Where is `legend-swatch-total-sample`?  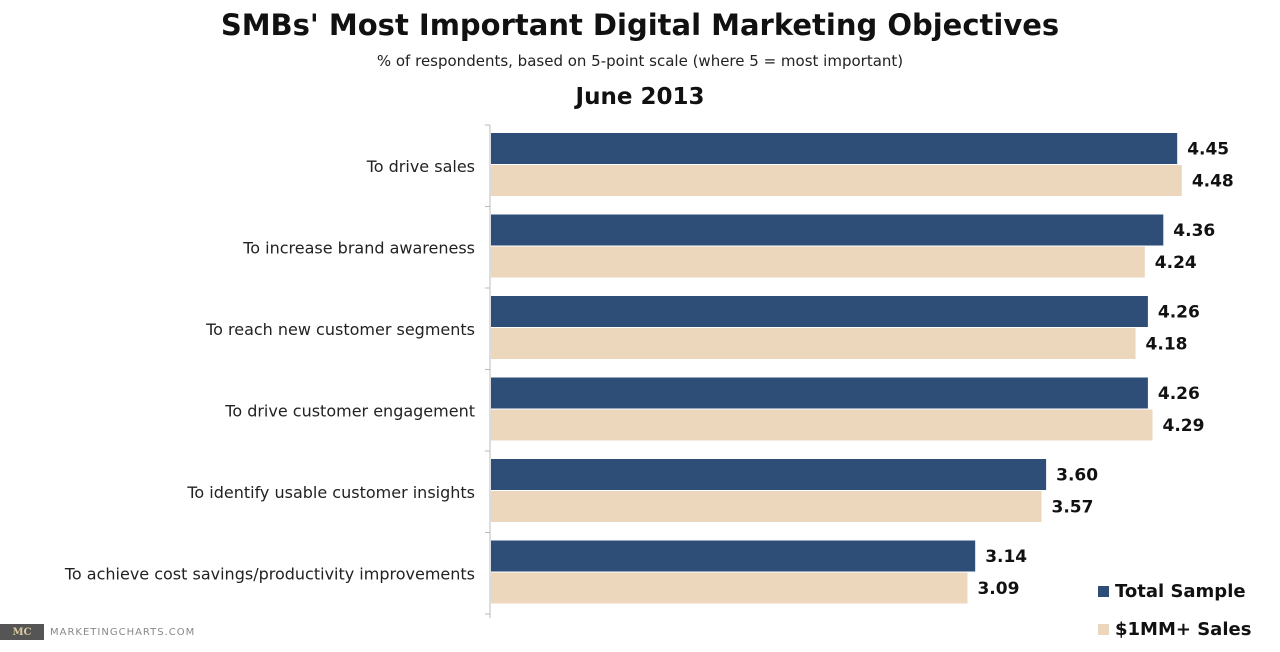
legend-swatch-total-sample is located at coordinates (1103, 591).